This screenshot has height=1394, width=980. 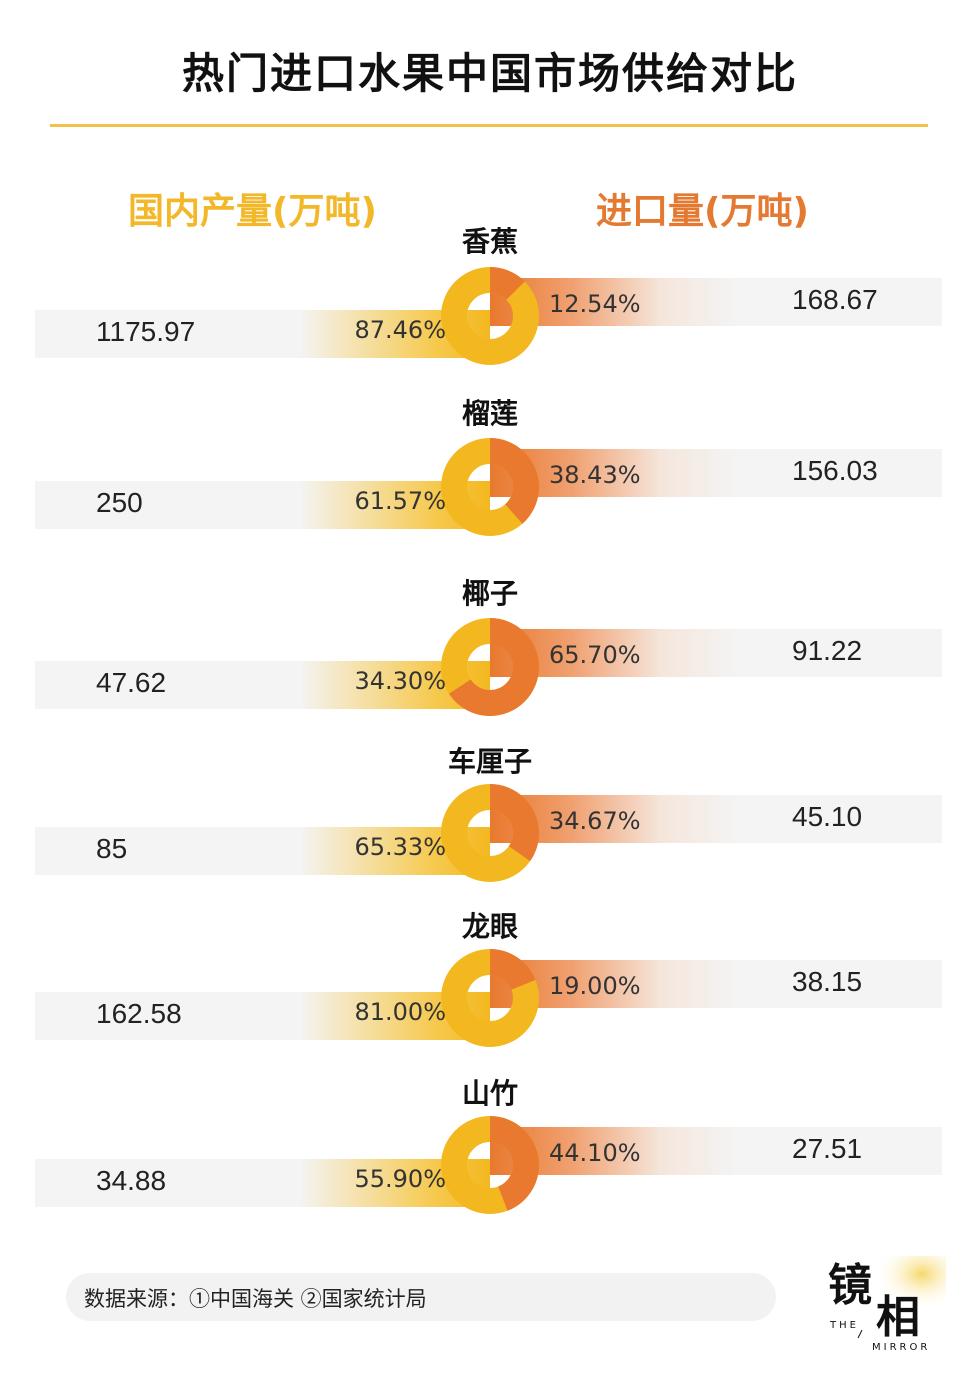 What do you see at coordinates (827, 1148) in the screenshot?
I see `import-value: 27.51` at bounding box center [827, 1148].